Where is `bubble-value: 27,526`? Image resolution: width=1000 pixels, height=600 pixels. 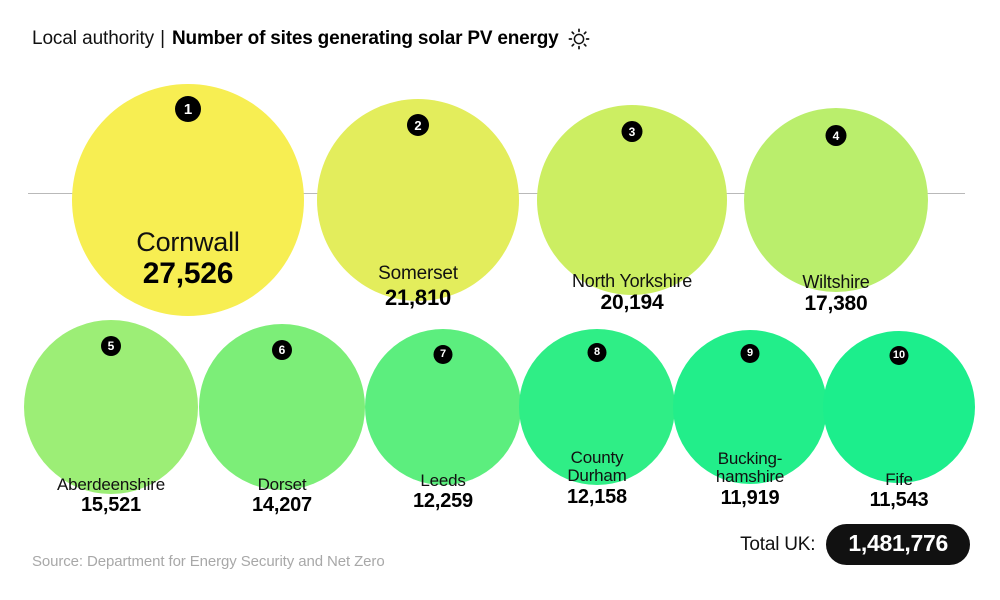
bubble-value: 27,526 is located at coordinates (188, 274).